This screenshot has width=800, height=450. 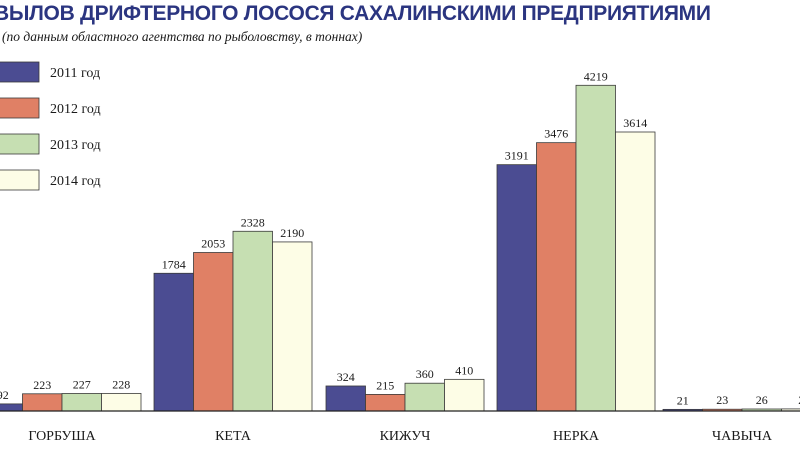 What do you see at coordinates (213, 244) in the screenshot?
I see `value-label: 2053` at bounding box center [213, 244].